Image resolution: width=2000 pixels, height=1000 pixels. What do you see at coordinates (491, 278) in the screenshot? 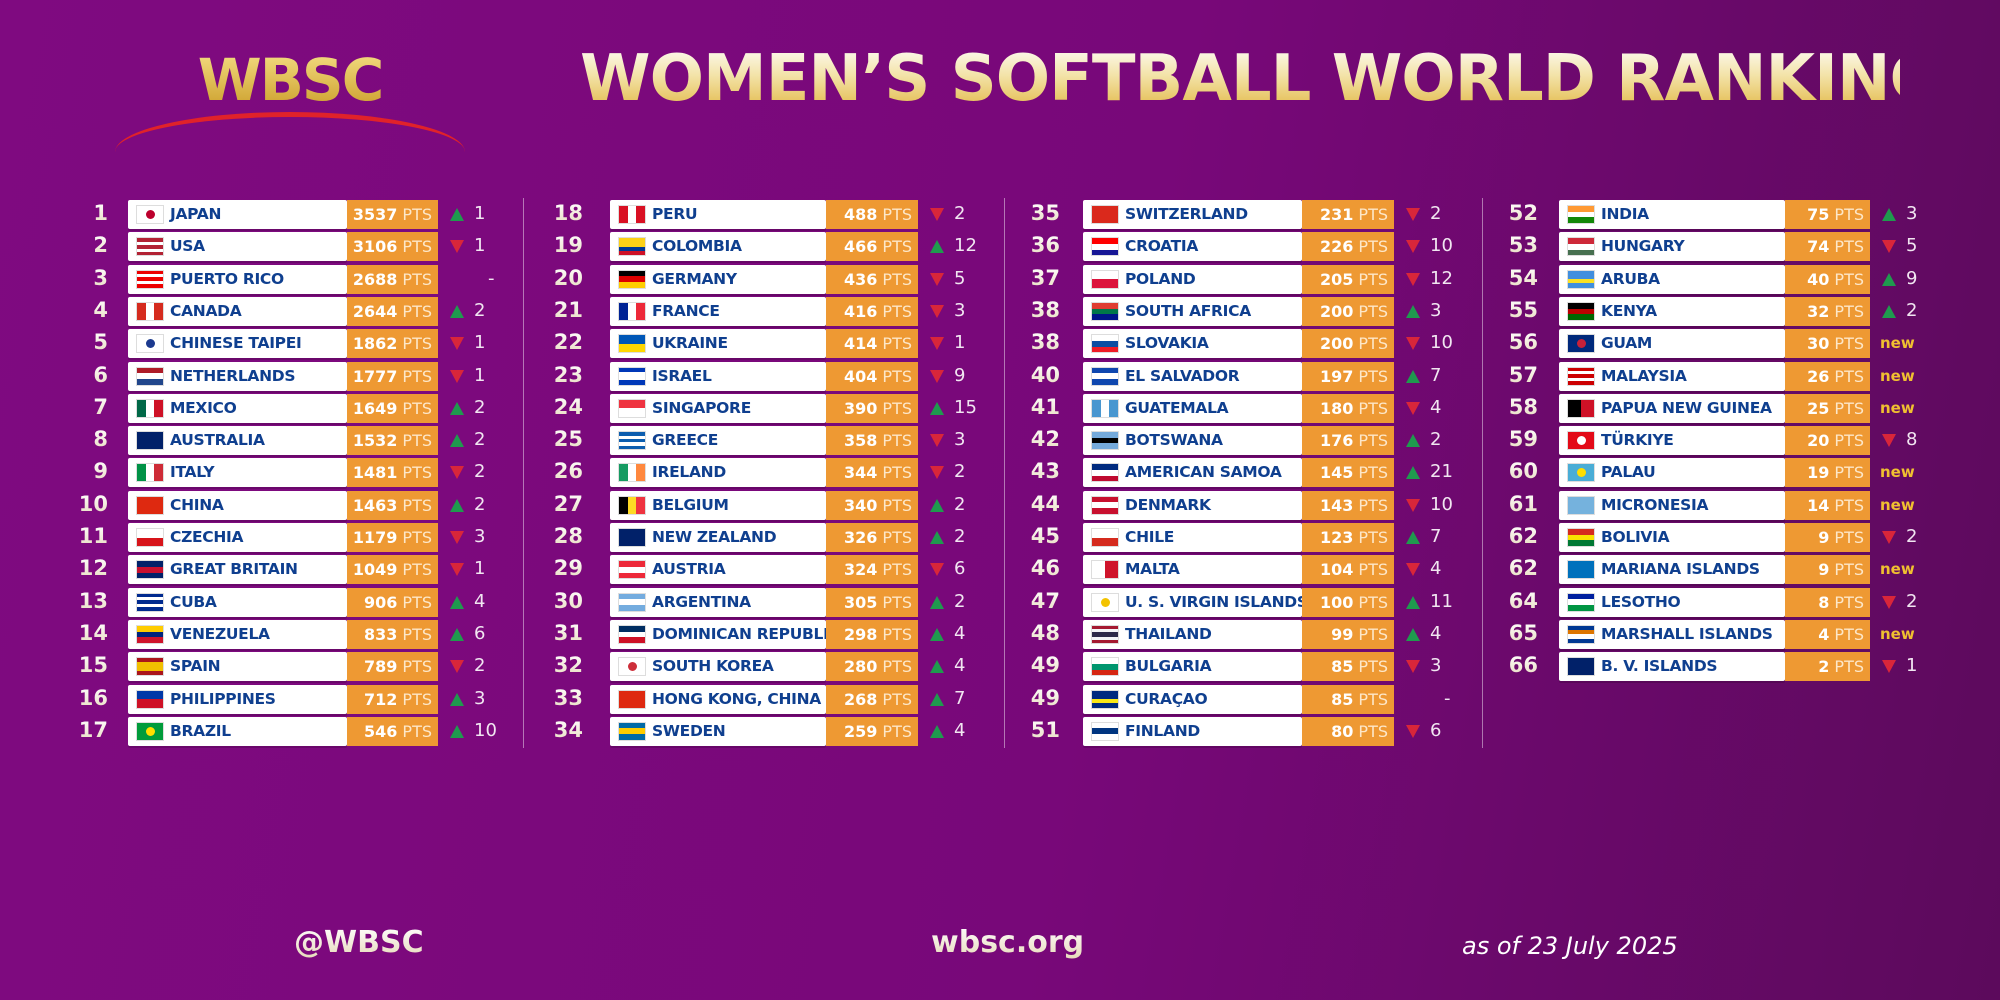
I see `rank-change: -` at bounding box center [491, 278].